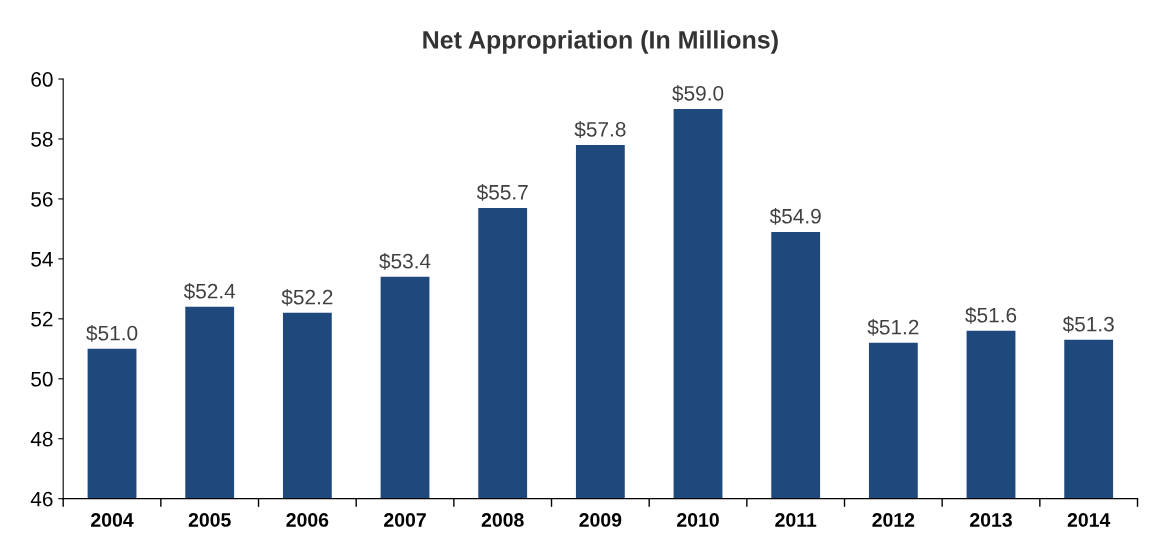  Describe the element at coordinates (698, 93) in the screenshot. I see `data-label: $59.0` at that location.